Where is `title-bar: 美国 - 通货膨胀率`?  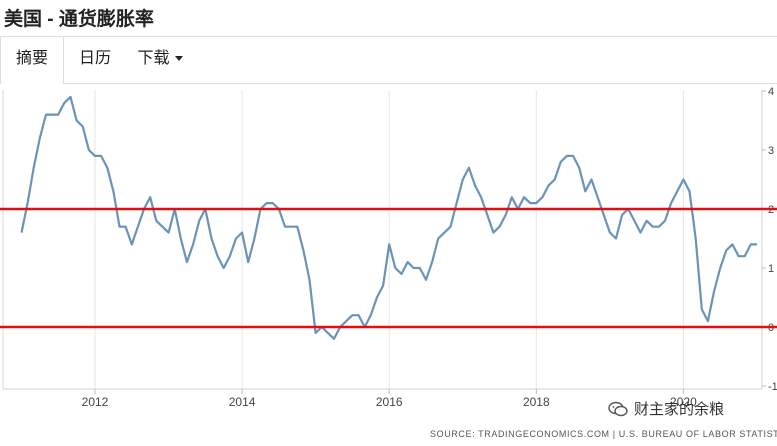 title-bar: 美国 - 通货膨胀率 is located at coordinates (388, 17).